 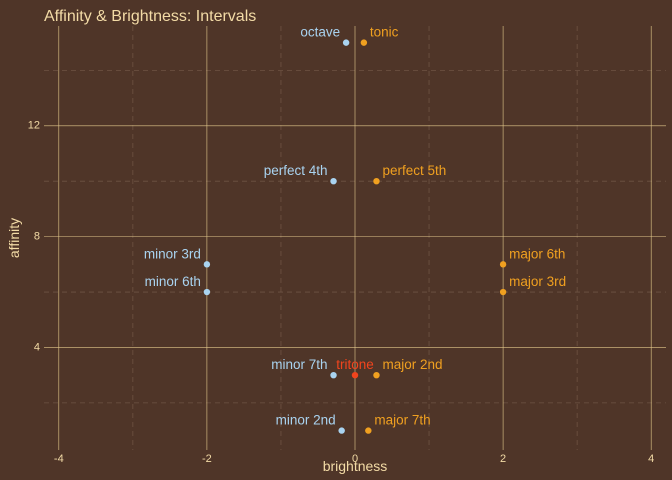 What do you see at coordinates (414, 170) in the screenshot?
I see `point-label: perfect 5th` at bounding box center [414, 170].